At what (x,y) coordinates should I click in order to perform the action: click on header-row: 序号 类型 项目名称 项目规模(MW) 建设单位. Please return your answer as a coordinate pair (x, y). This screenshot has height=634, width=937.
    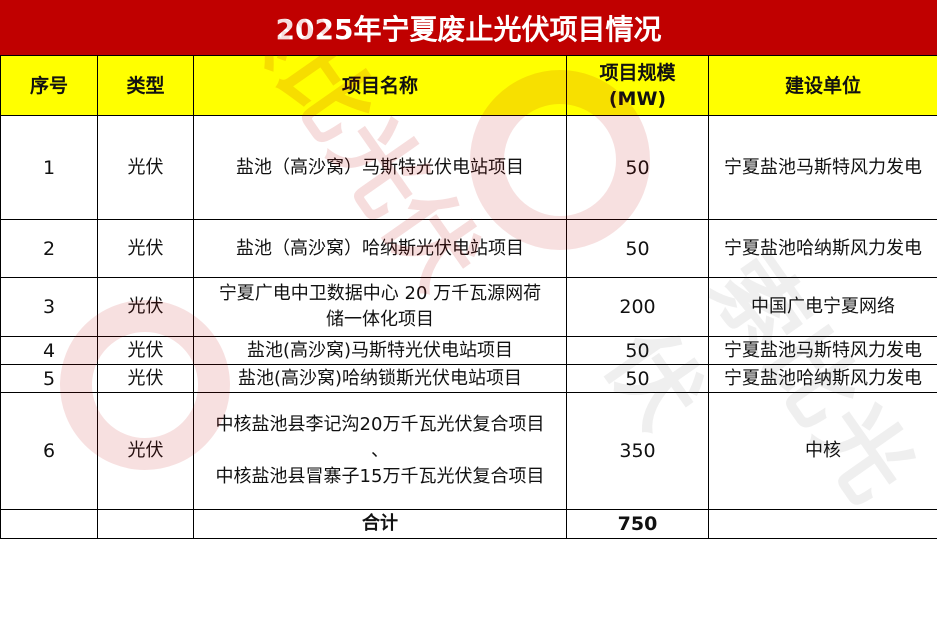
    Looking at the image, I should click on (469, 86).